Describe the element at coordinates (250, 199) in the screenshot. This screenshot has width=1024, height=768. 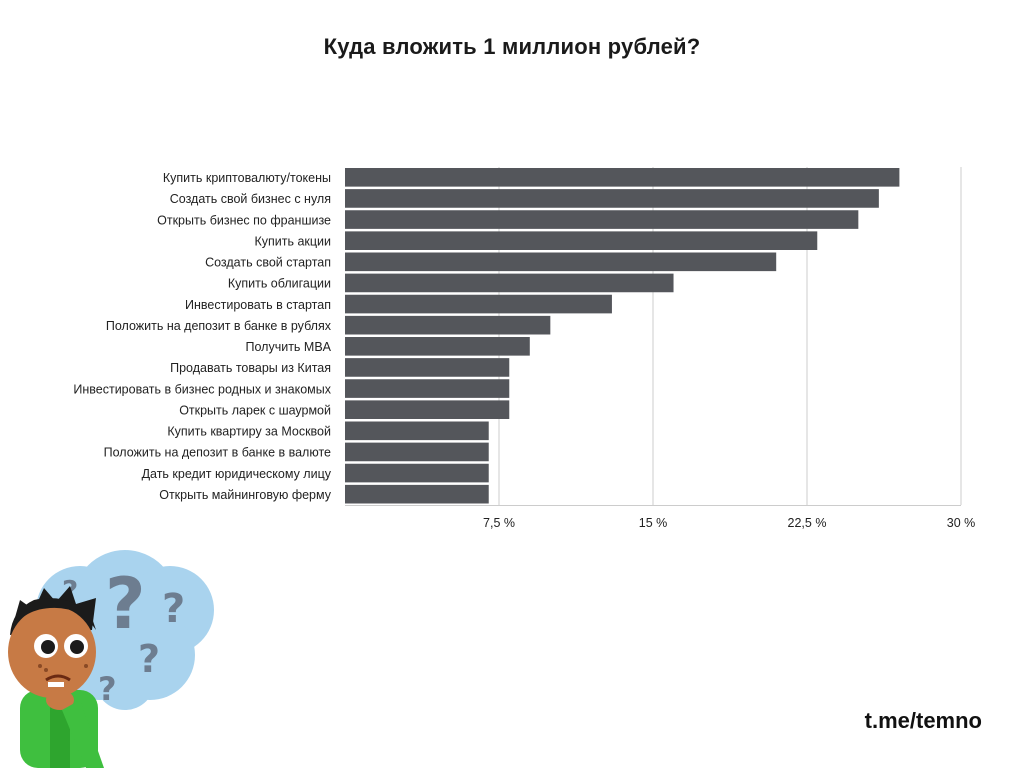
I see `category-label: Создать свой бизнес с нуля` at that location.